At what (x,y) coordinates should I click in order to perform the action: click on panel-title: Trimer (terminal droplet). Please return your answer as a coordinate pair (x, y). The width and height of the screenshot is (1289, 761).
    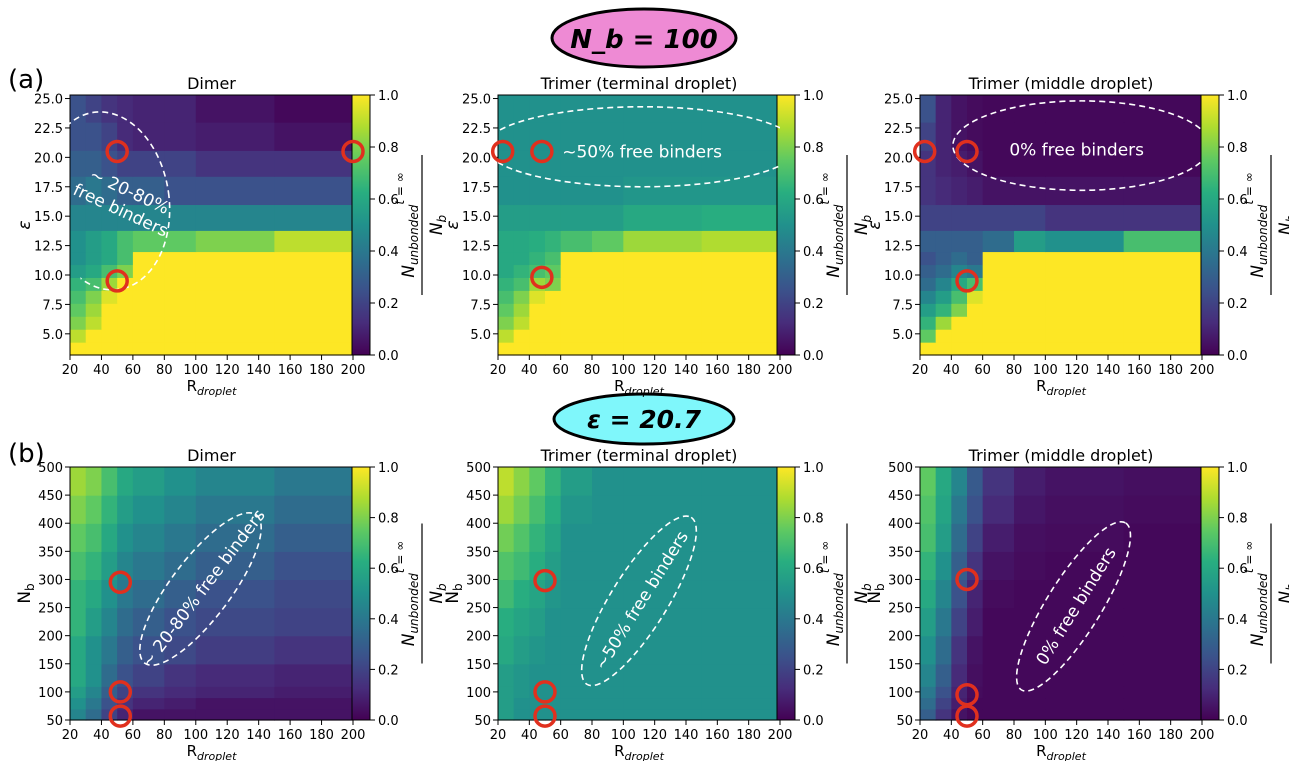
    Looking at the image, I should click on (639, 83).